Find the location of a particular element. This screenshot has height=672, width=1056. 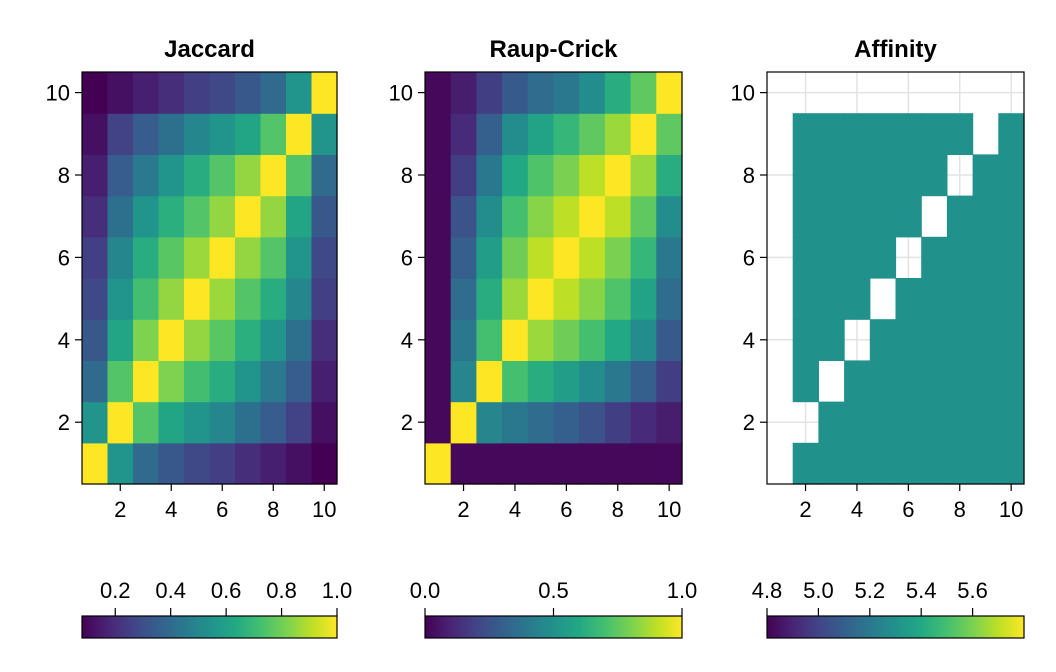

panel-title: Raup-Crick is located at coordinates (553, 49).